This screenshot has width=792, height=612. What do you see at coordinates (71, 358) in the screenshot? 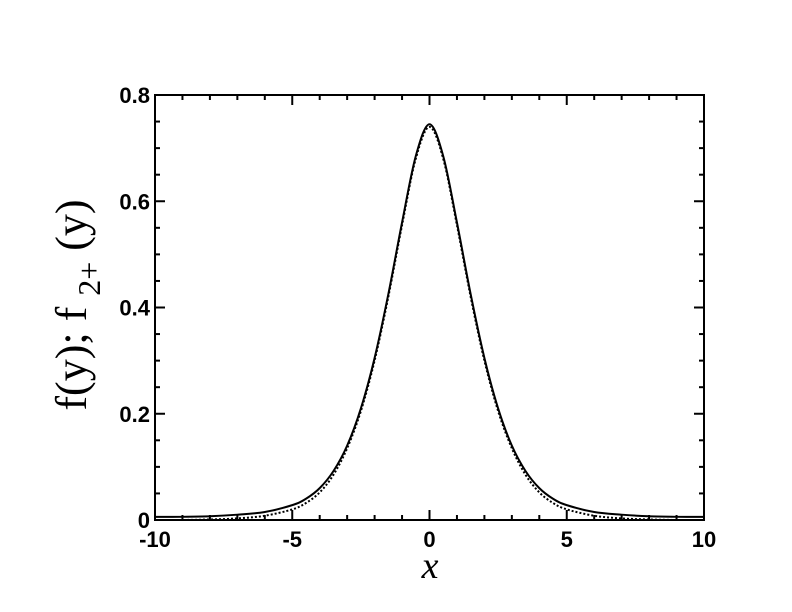
I see `y-axis-title-main: f(y); f` at bounding box center [71, 358].